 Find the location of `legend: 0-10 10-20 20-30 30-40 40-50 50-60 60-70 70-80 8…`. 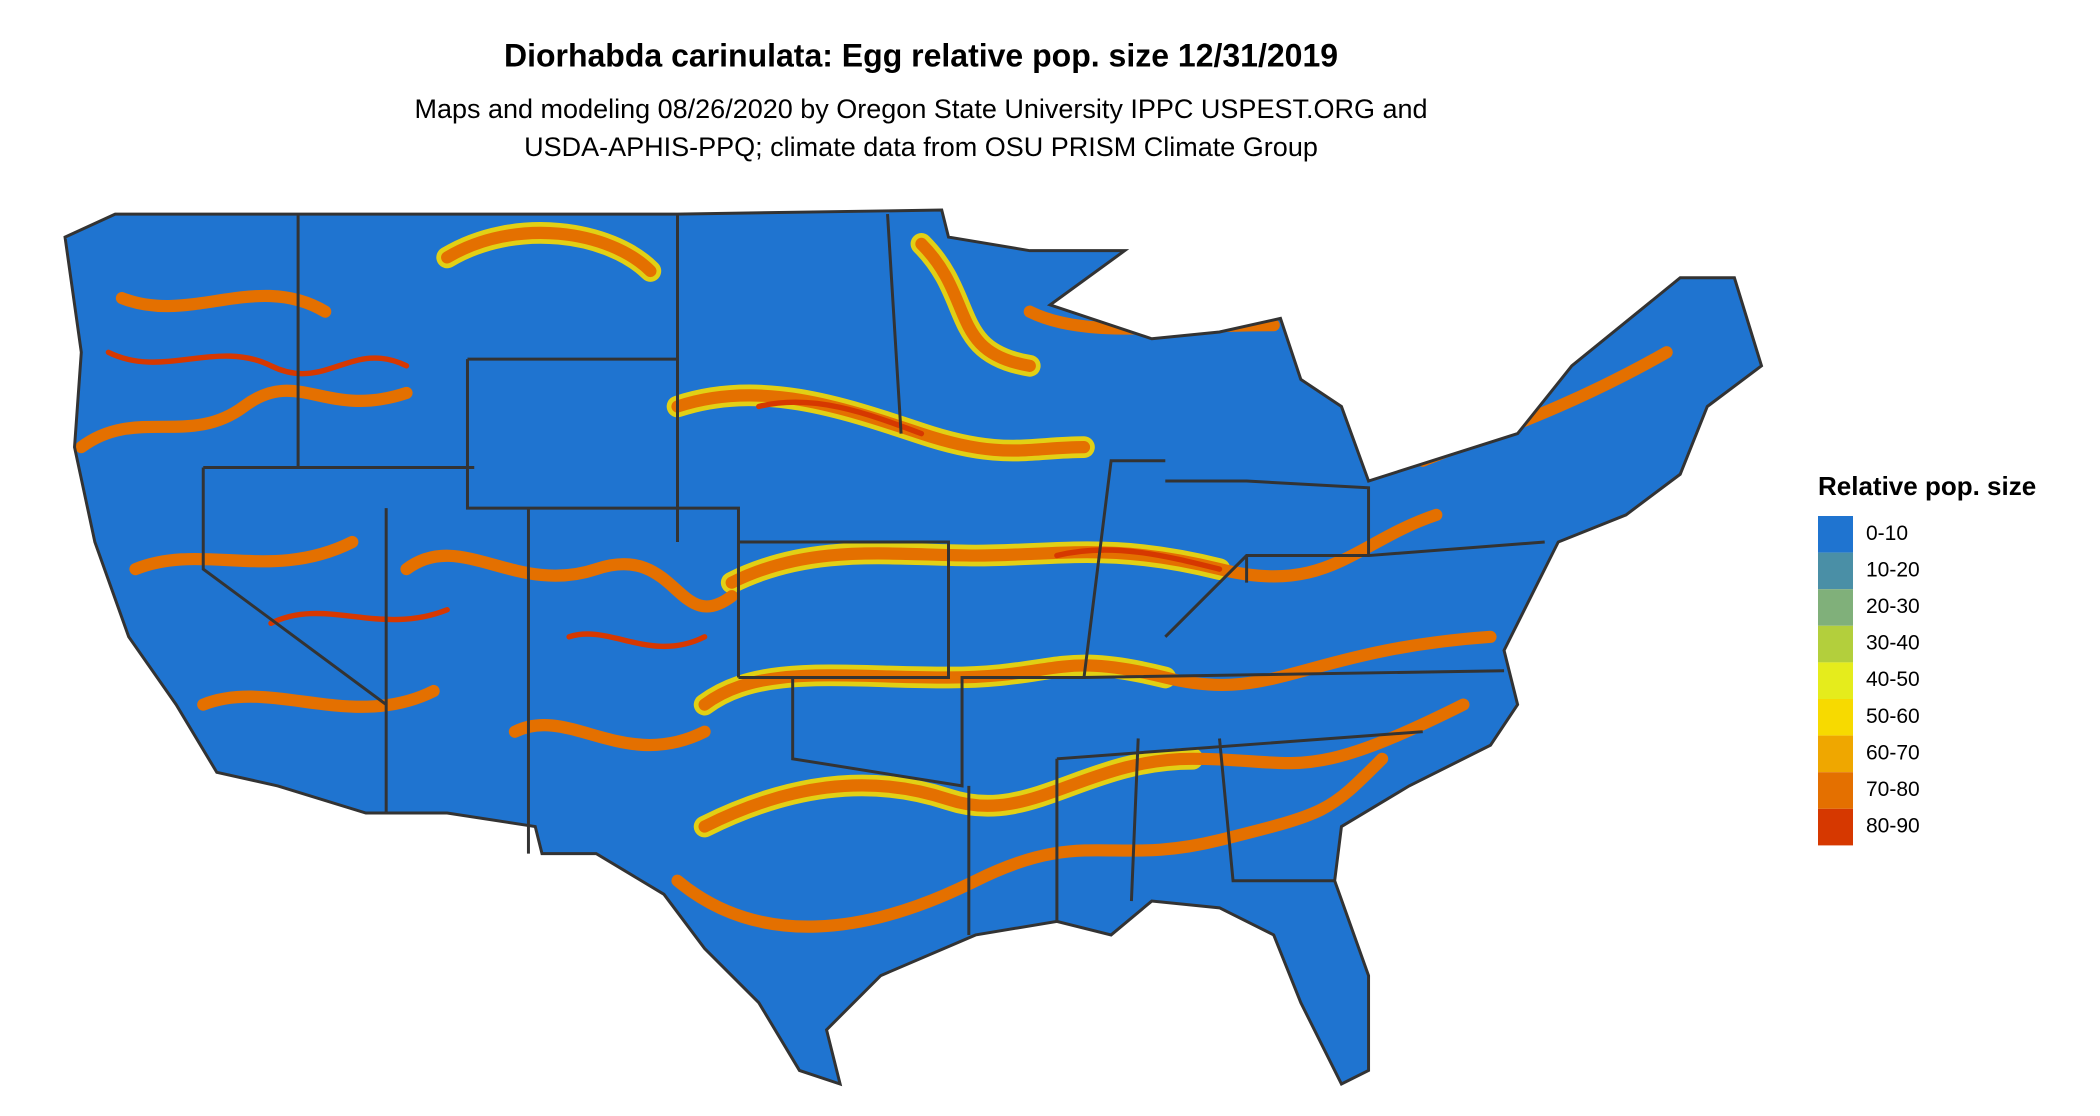

legend: 0-10 10-20 20-30 30-40 40-50 50-60 60-70 70-80 8… is located at coordinates (1869, 681).